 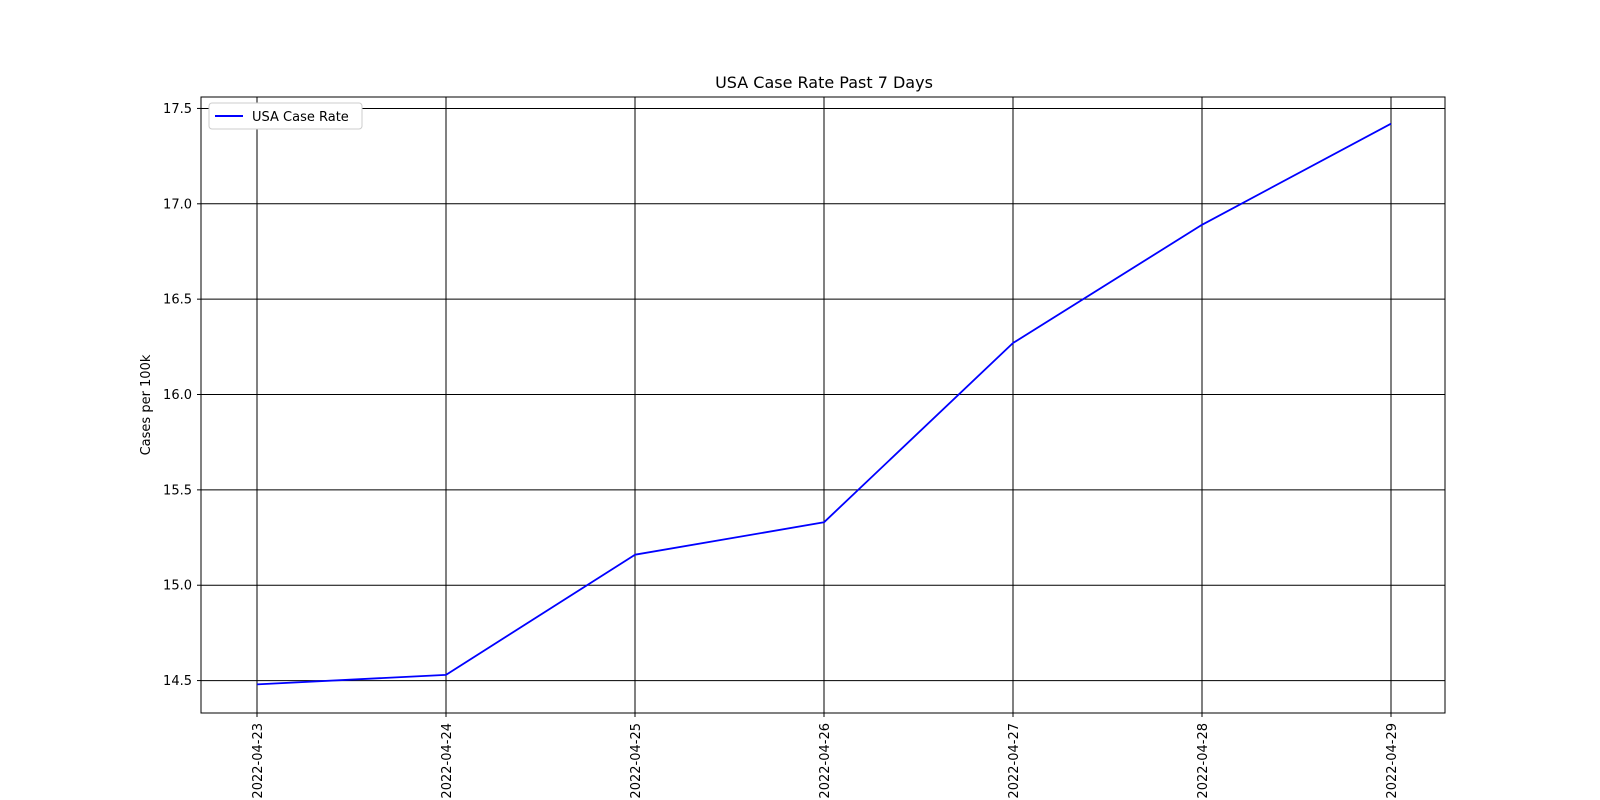 What do you see at coordinates (300, 117) in the screenshot?
I see `legend-label-usa-case-rate: USA Case Rate` at bounding box center [300, 117].